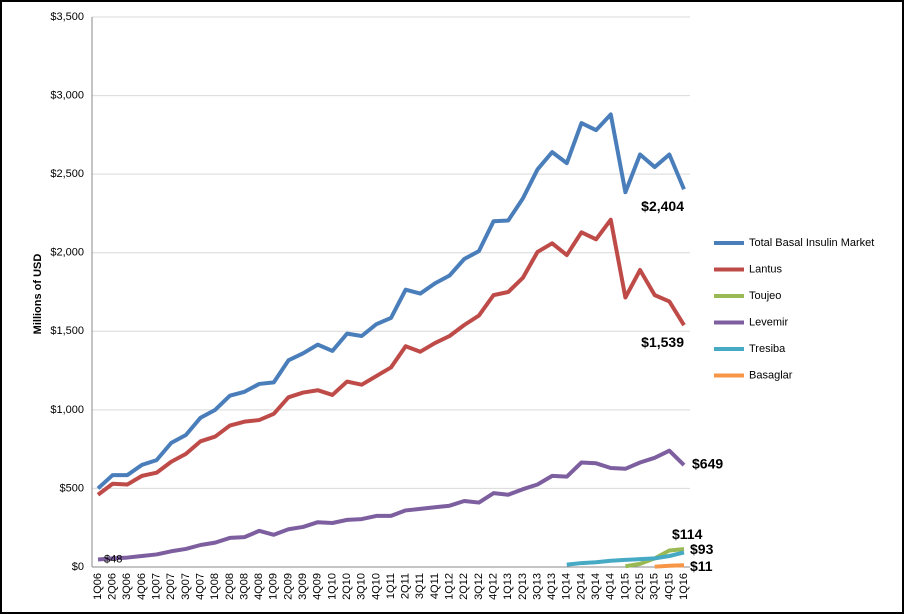 Image resolution: width=904 pixels, height=614 pixels. I want to click on y-tick-label: $500, so click(72, 488).